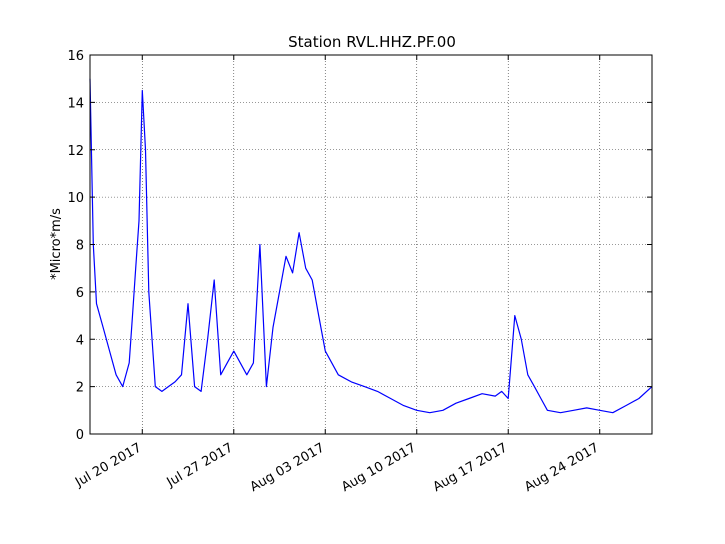 This screenshot has width=725, height=544. Describe the element at coordinates (80, 293) in the screenshot. I see `y-tick-label: 6` at that location.